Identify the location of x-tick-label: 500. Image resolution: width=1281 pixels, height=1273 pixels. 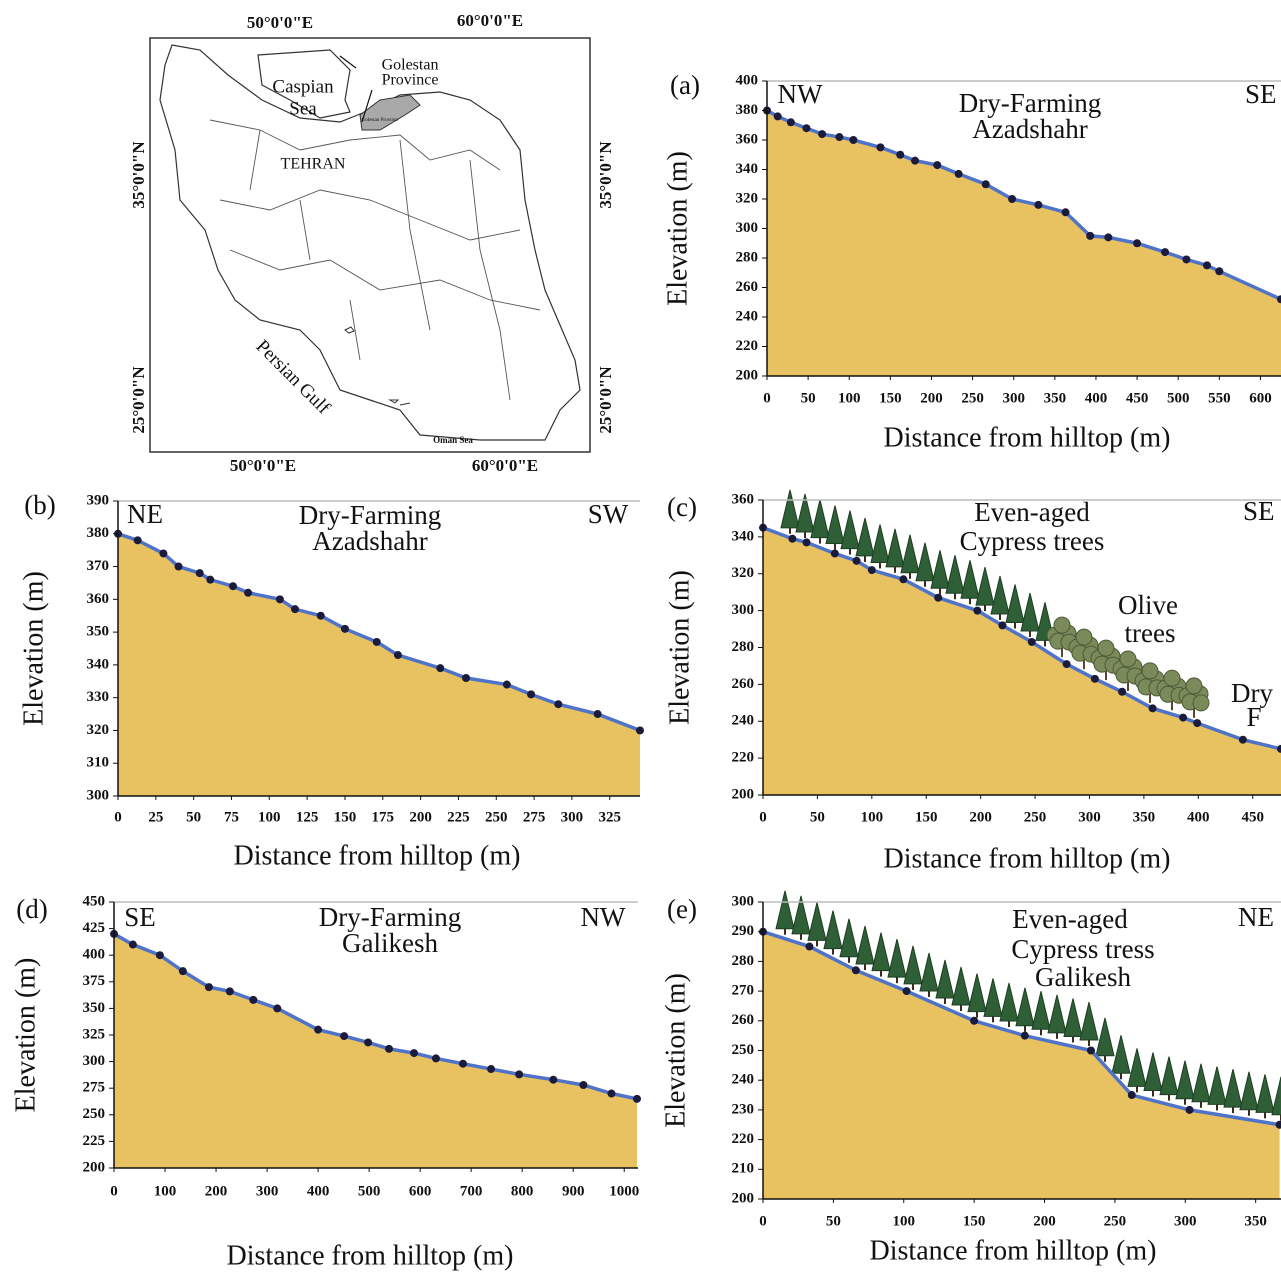
(369, 1191).